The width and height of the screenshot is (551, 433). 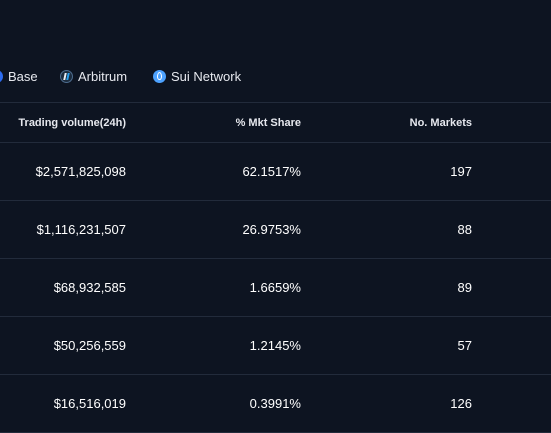 I want to click on sui-network-icon, so click(x=159, y=76).